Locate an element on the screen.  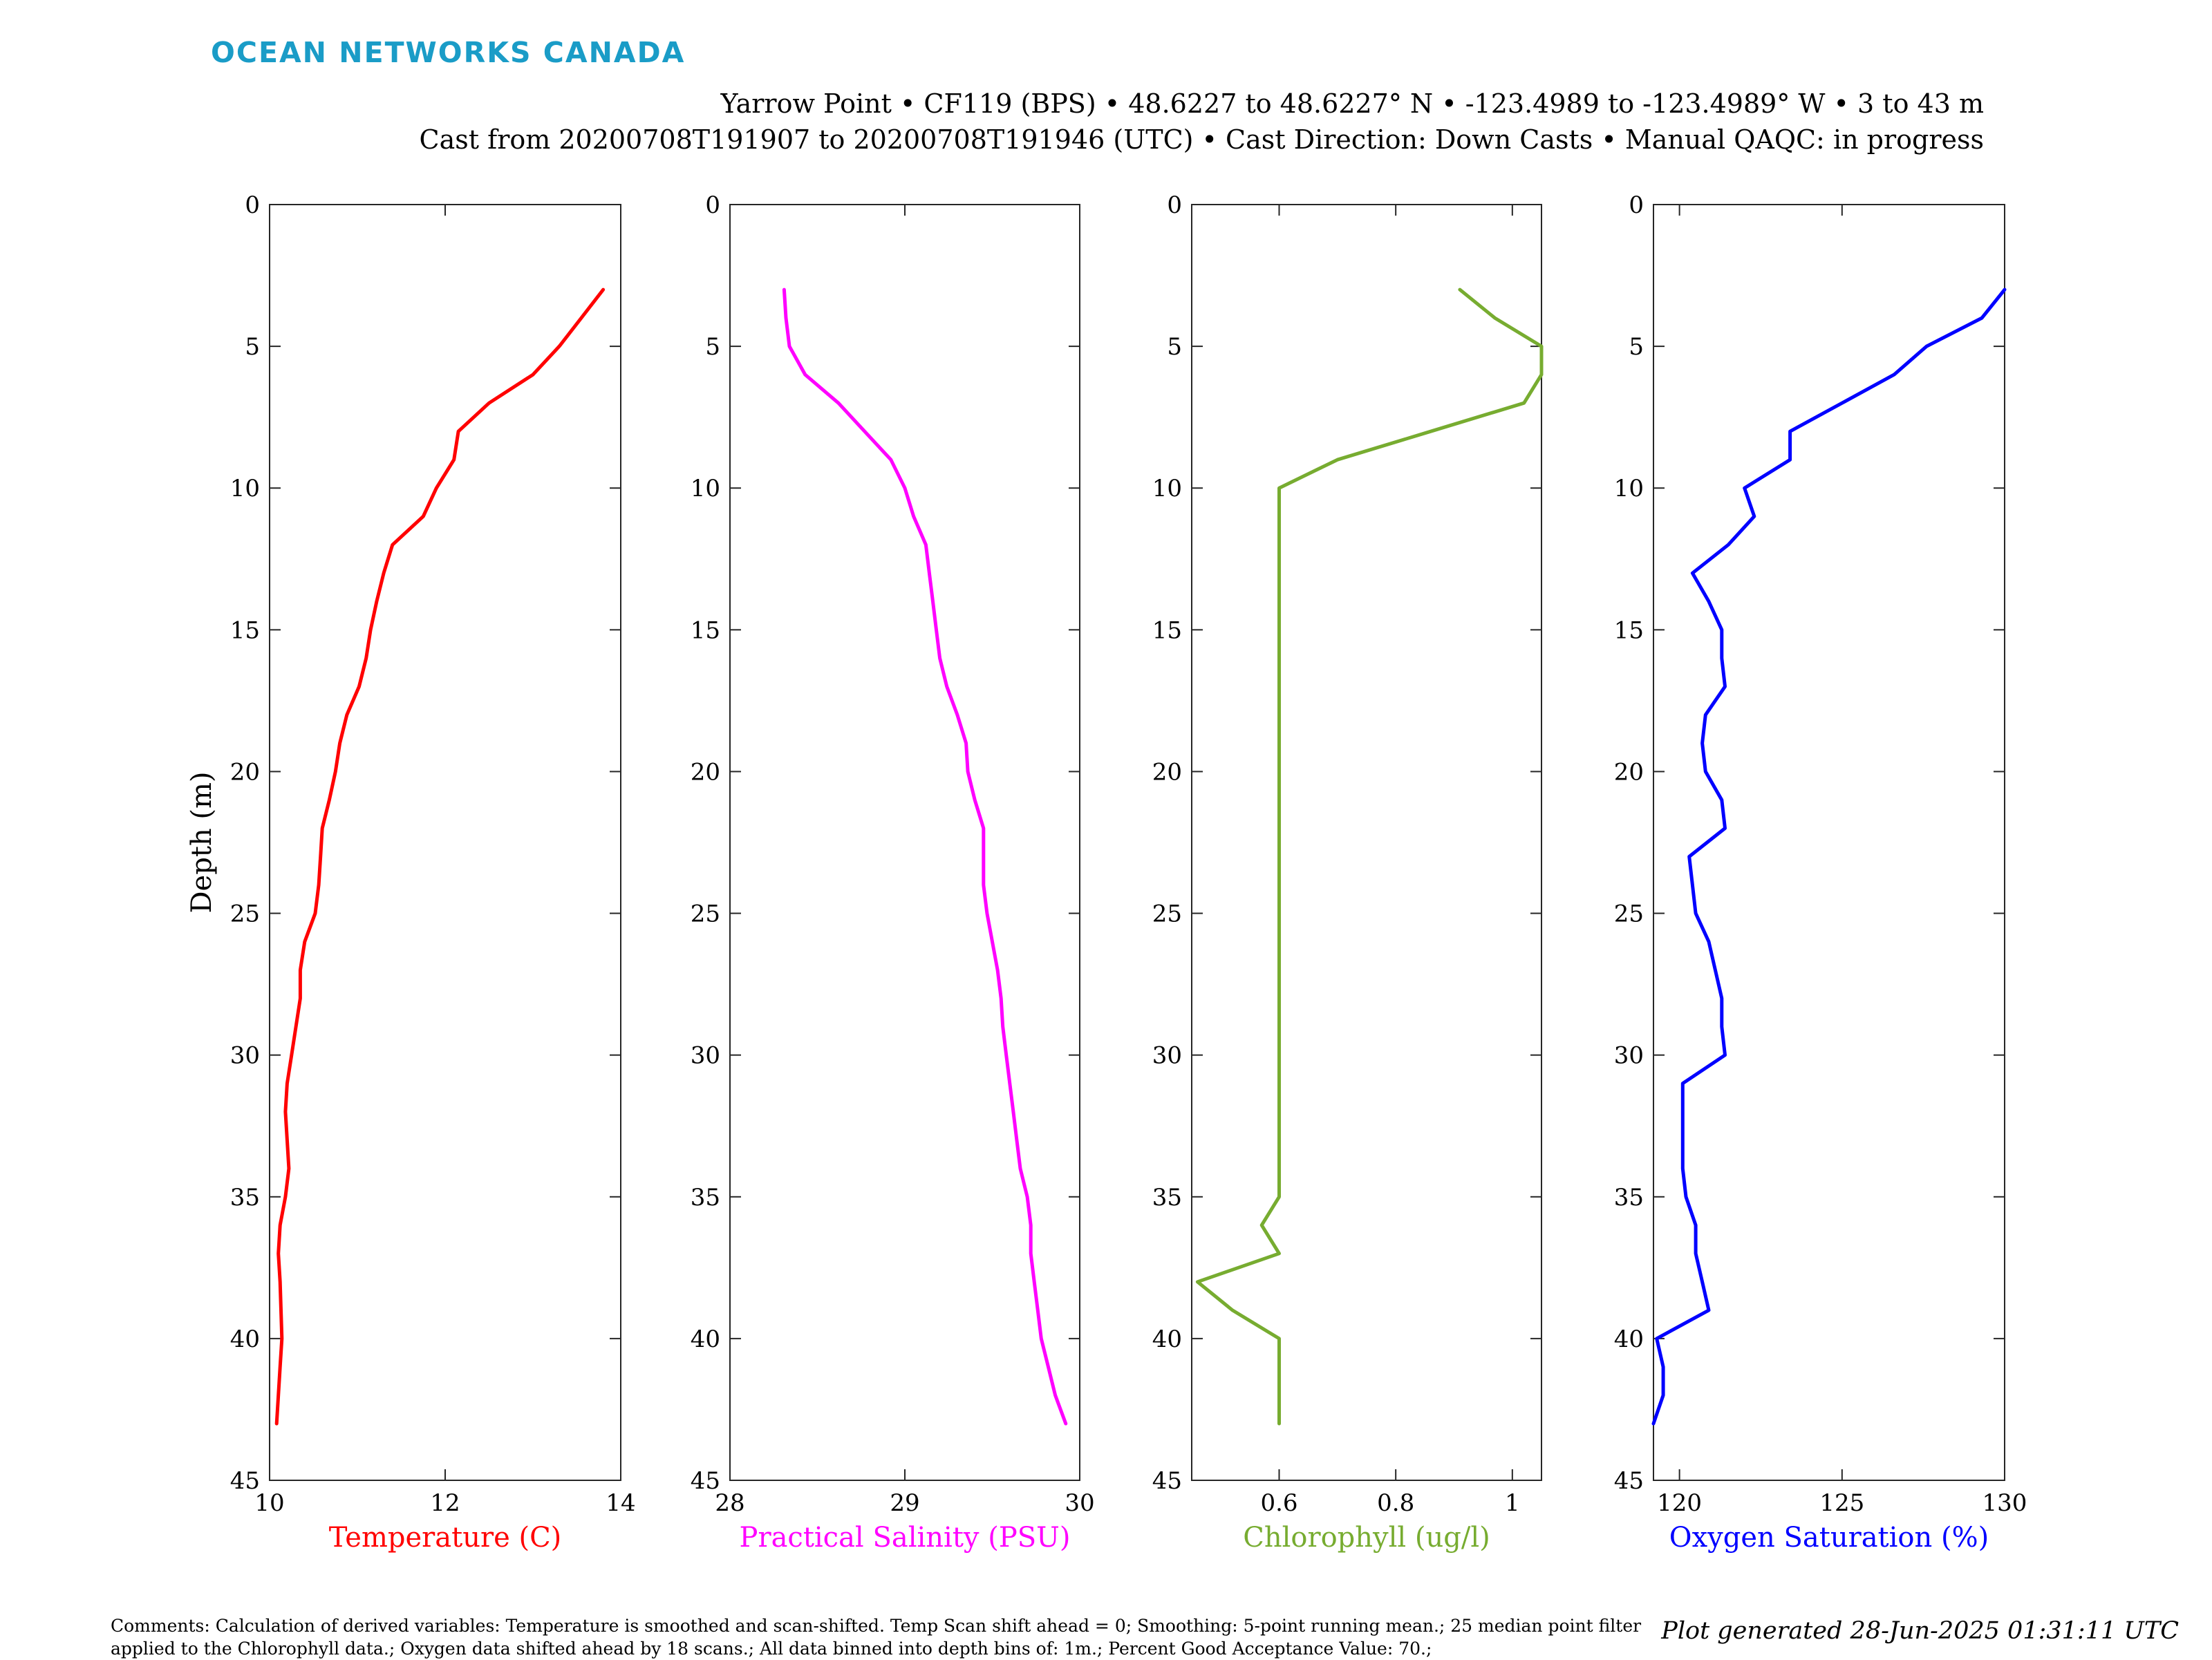
x-axis-label: Practical Salinity (PSU) is located at coordinates (906, 1538).